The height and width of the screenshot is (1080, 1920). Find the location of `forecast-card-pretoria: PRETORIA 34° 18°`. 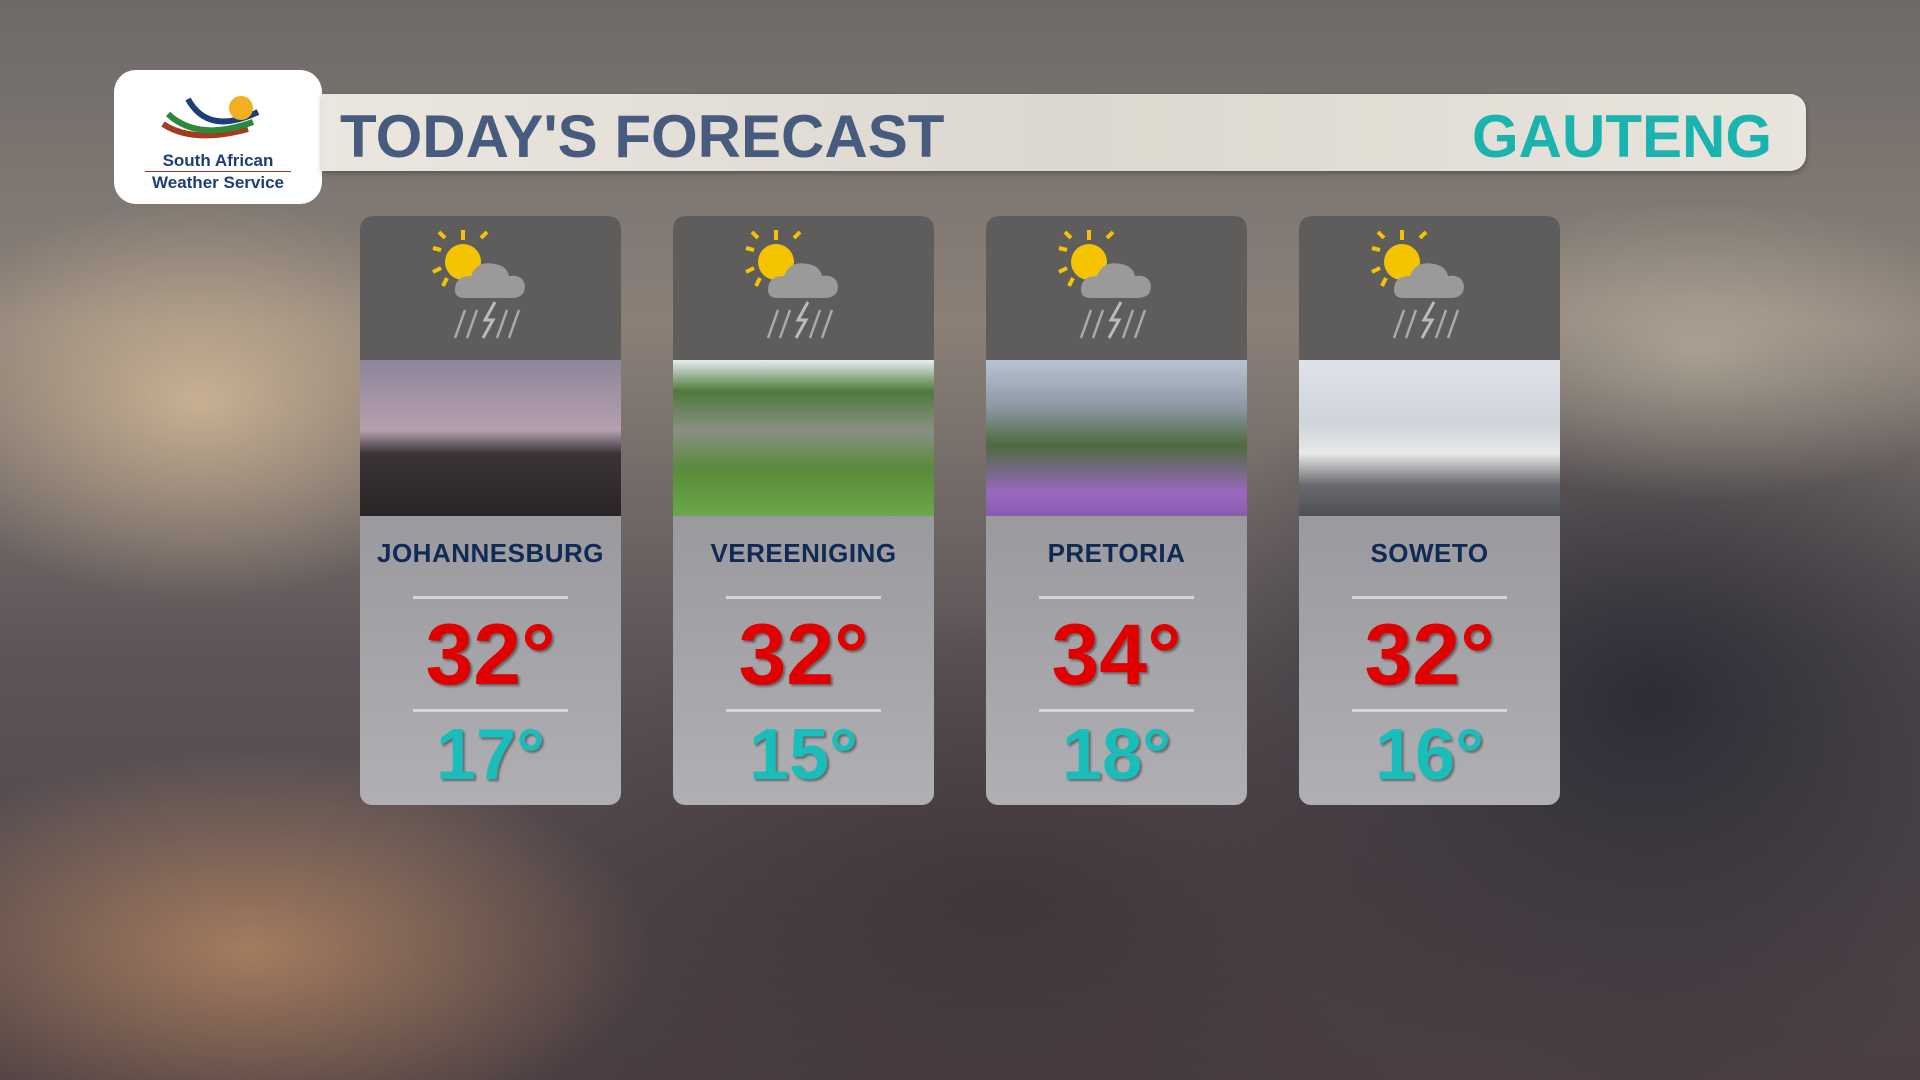

forecast-card-pretoria: PRETORIA 34° 18° is located at coordinates (1116, 510).